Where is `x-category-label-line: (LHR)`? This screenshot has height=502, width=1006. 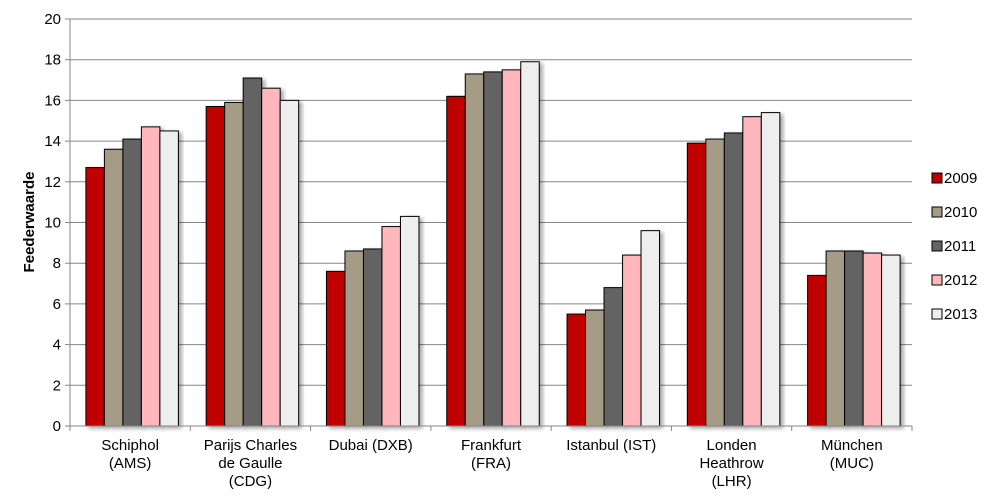 x-category-label-line: (LHR) is located at coordinates (732, 481).